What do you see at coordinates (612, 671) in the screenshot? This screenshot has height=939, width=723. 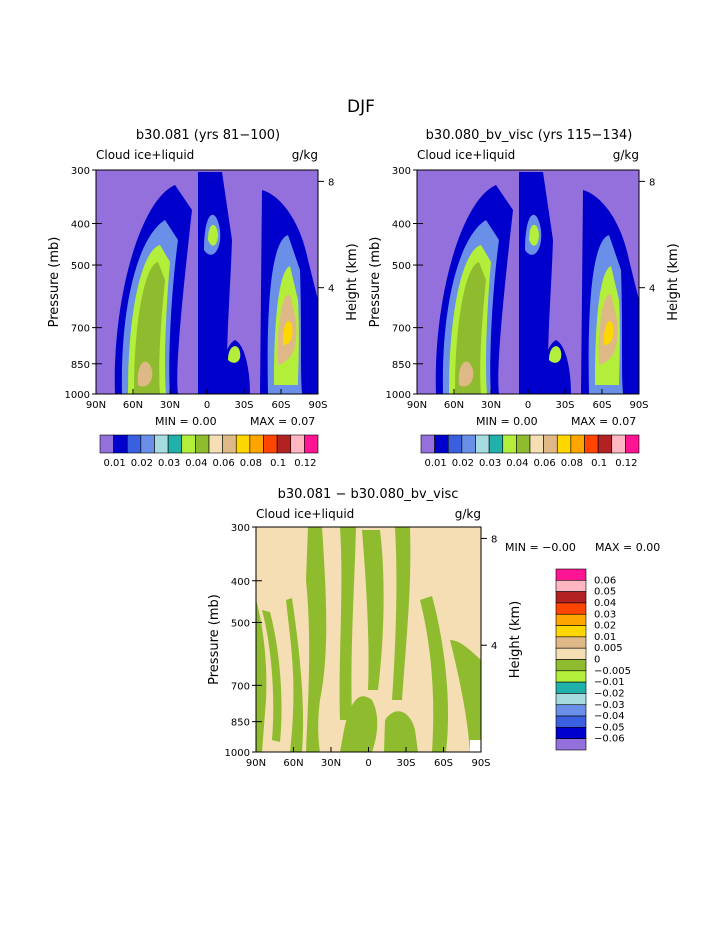 I see `colorbar-label: −0.005` at bounding box center [612, 671].